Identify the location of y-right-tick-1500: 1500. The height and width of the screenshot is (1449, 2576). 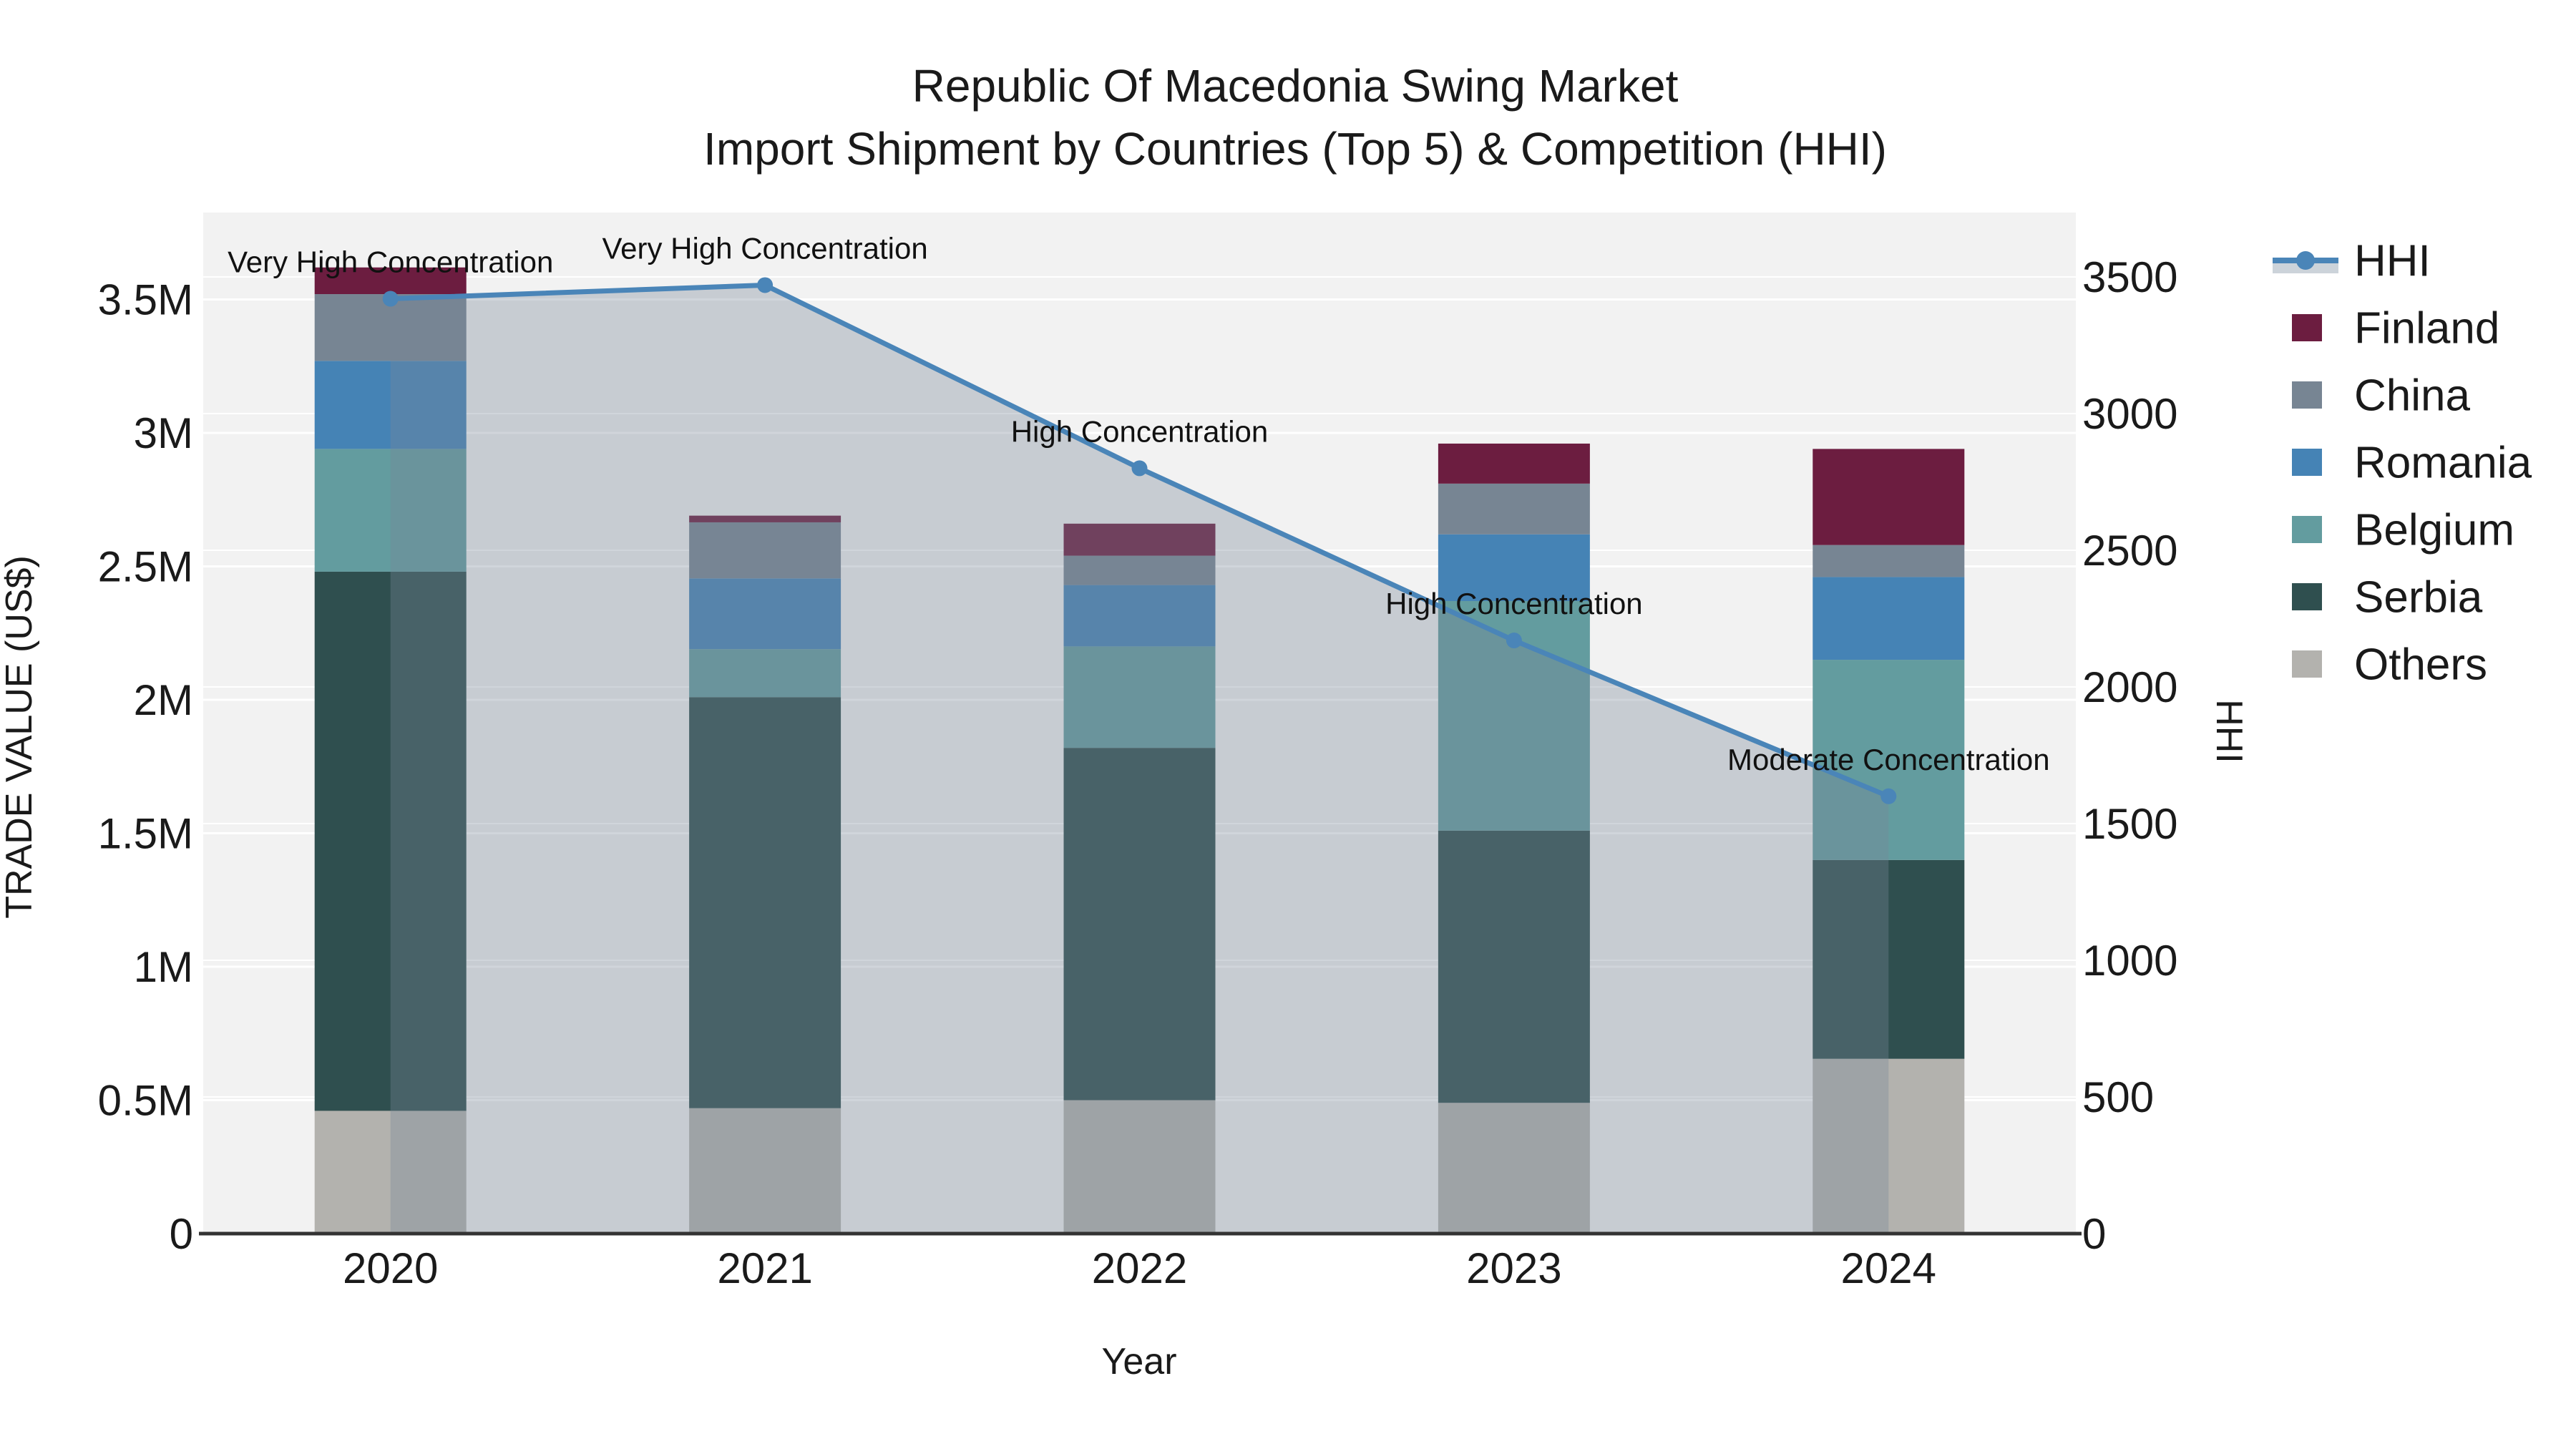
(2129, 824).